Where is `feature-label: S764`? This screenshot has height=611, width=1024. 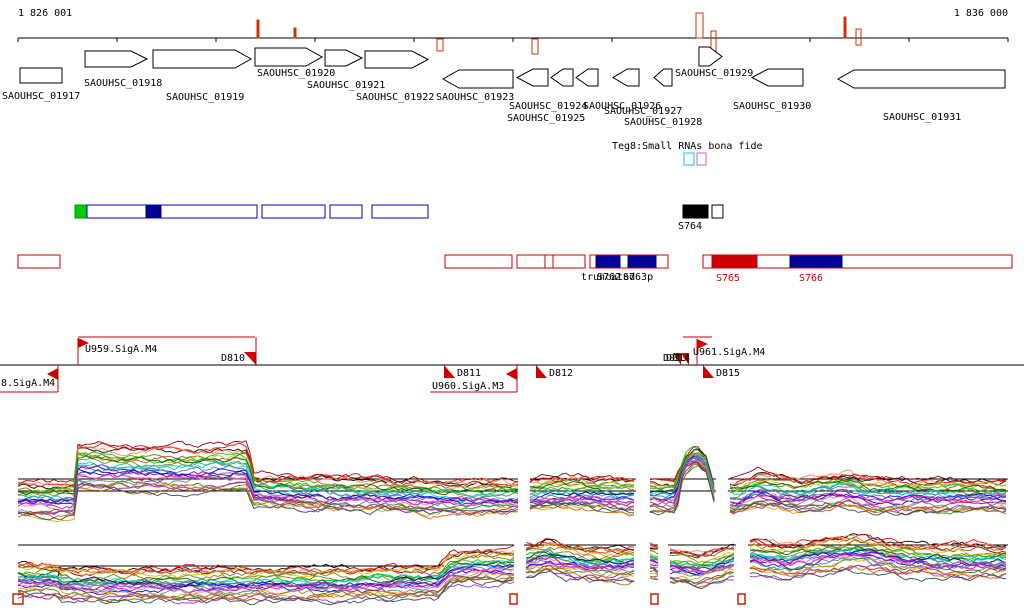 feature-label: S764 is located at coordinates (690, 226).